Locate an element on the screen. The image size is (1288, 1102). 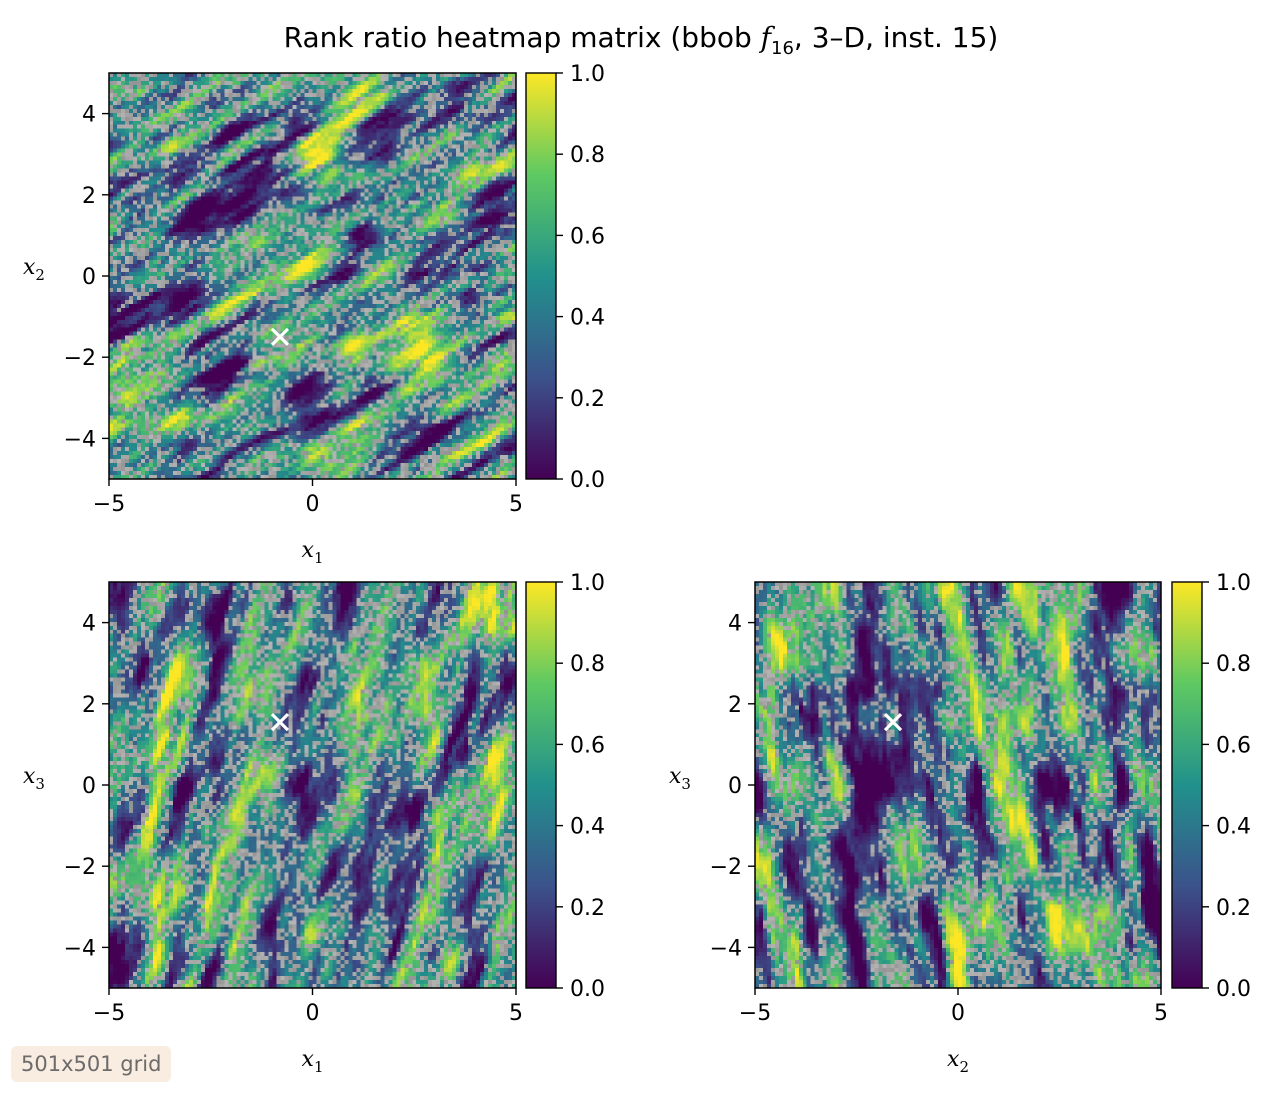
grid-size-badge: 501x501 grid is located at coordinates (91, 1064).